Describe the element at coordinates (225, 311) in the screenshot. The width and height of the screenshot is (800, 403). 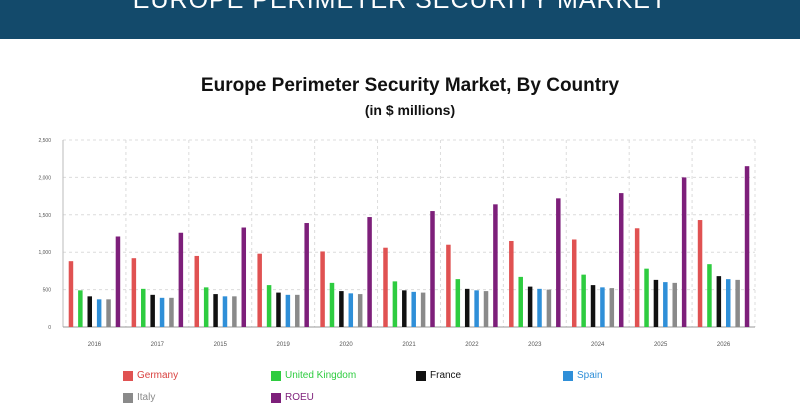
I see `bar-spain-2015` at that location.